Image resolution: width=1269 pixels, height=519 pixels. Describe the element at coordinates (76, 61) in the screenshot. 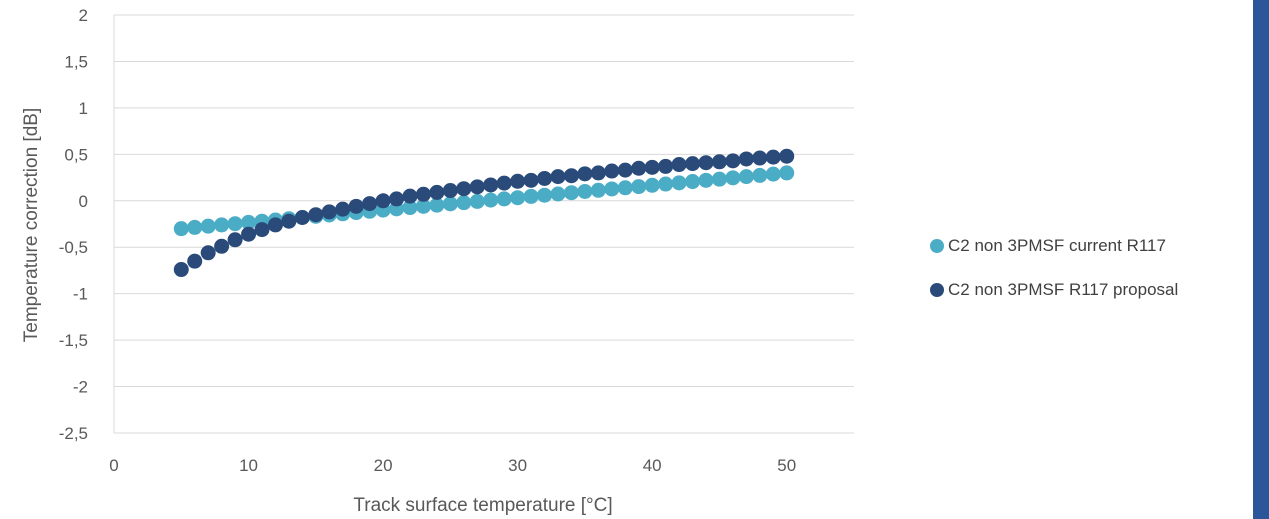

I see `y-tick-label: 1,5` at that location.